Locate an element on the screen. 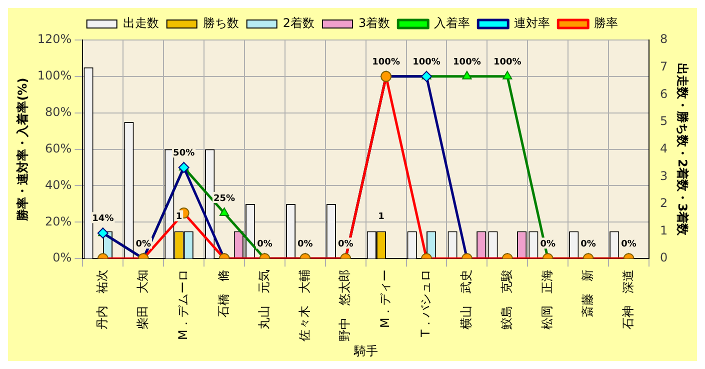 The height and width of the screenshot is (369, 705). legend-label: 2着数 is located at coordinates (298, 23).